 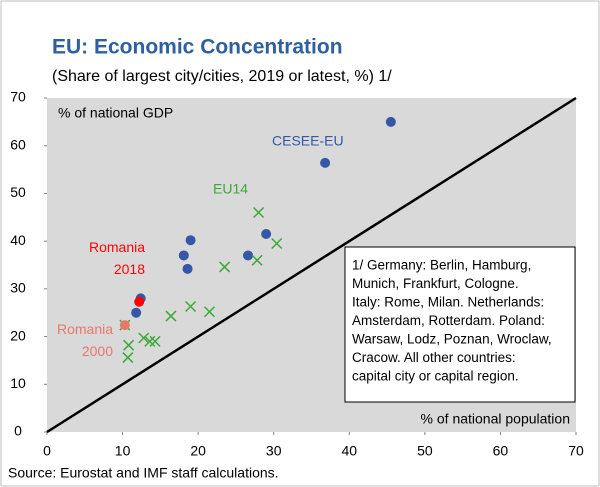 I want to click on series-label: EU14, so click(x=230, y=189).